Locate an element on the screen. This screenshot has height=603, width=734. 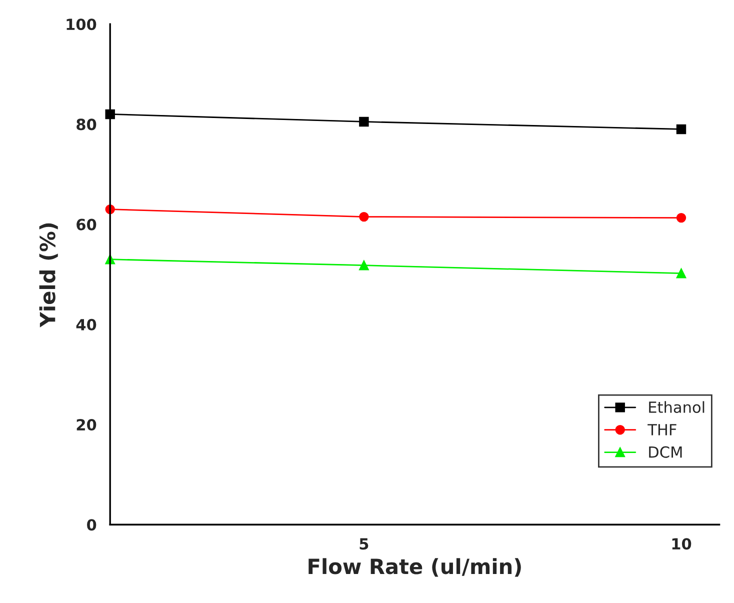
legend-label: DCM is located at coordinates (665, 452).